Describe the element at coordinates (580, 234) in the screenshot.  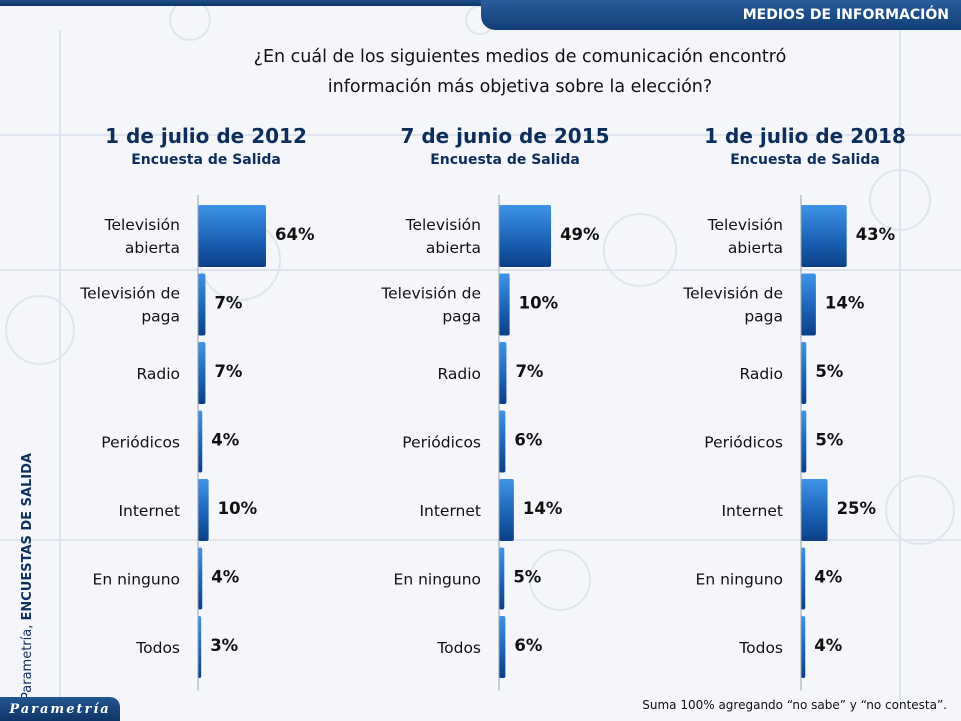
I see `value-label-2015-0: 49%` at that location.